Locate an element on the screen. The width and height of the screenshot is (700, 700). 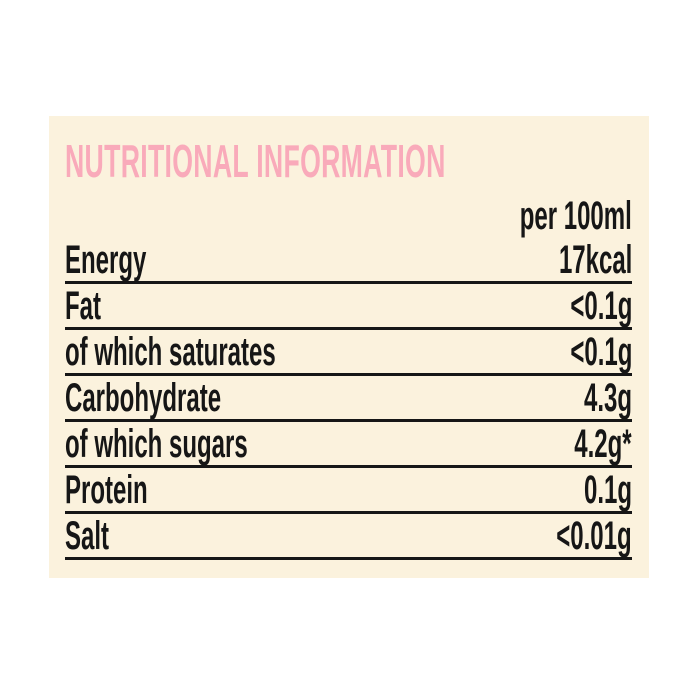
table-row-protein: Protein 0.1g is located at coordinates (348, 491).